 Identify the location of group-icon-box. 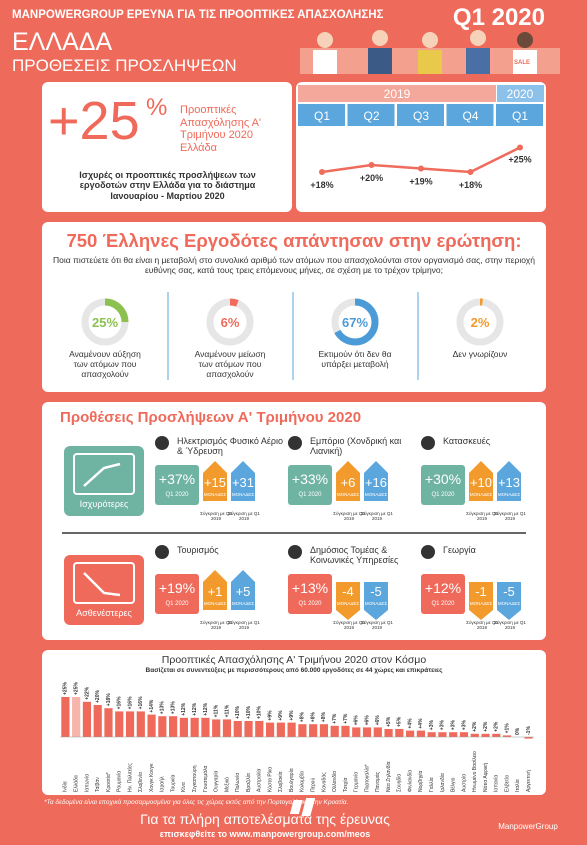
(104, 481).